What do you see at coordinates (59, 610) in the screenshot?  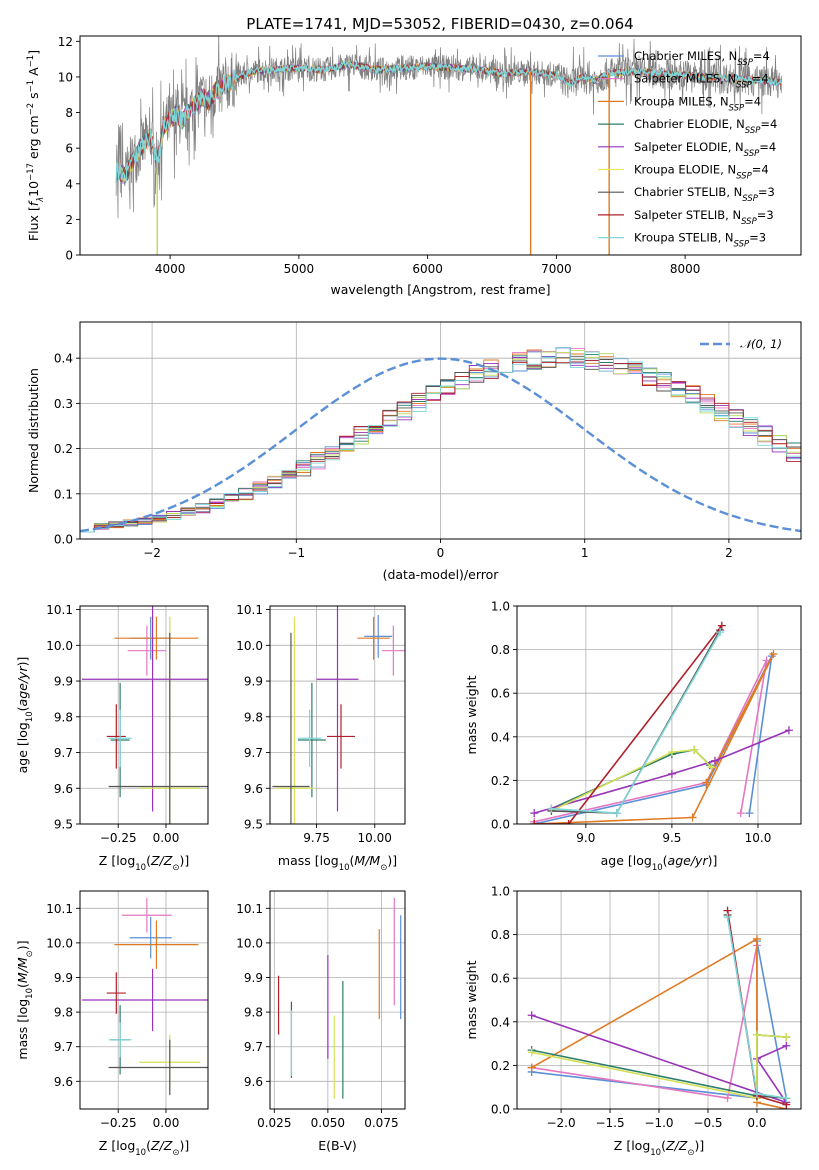 I see `y-tick-label: 10.1` at bounding box center [59, 610].